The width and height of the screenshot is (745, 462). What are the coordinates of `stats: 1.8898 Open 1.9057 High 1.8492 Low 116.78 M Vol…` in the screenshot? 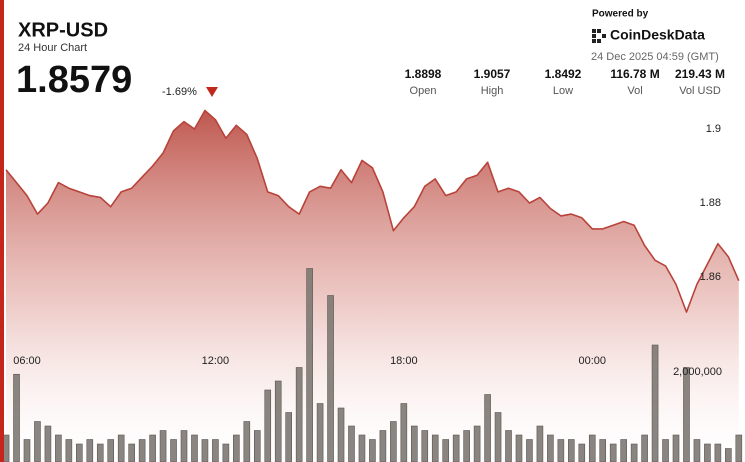 It's located at (565, 82).